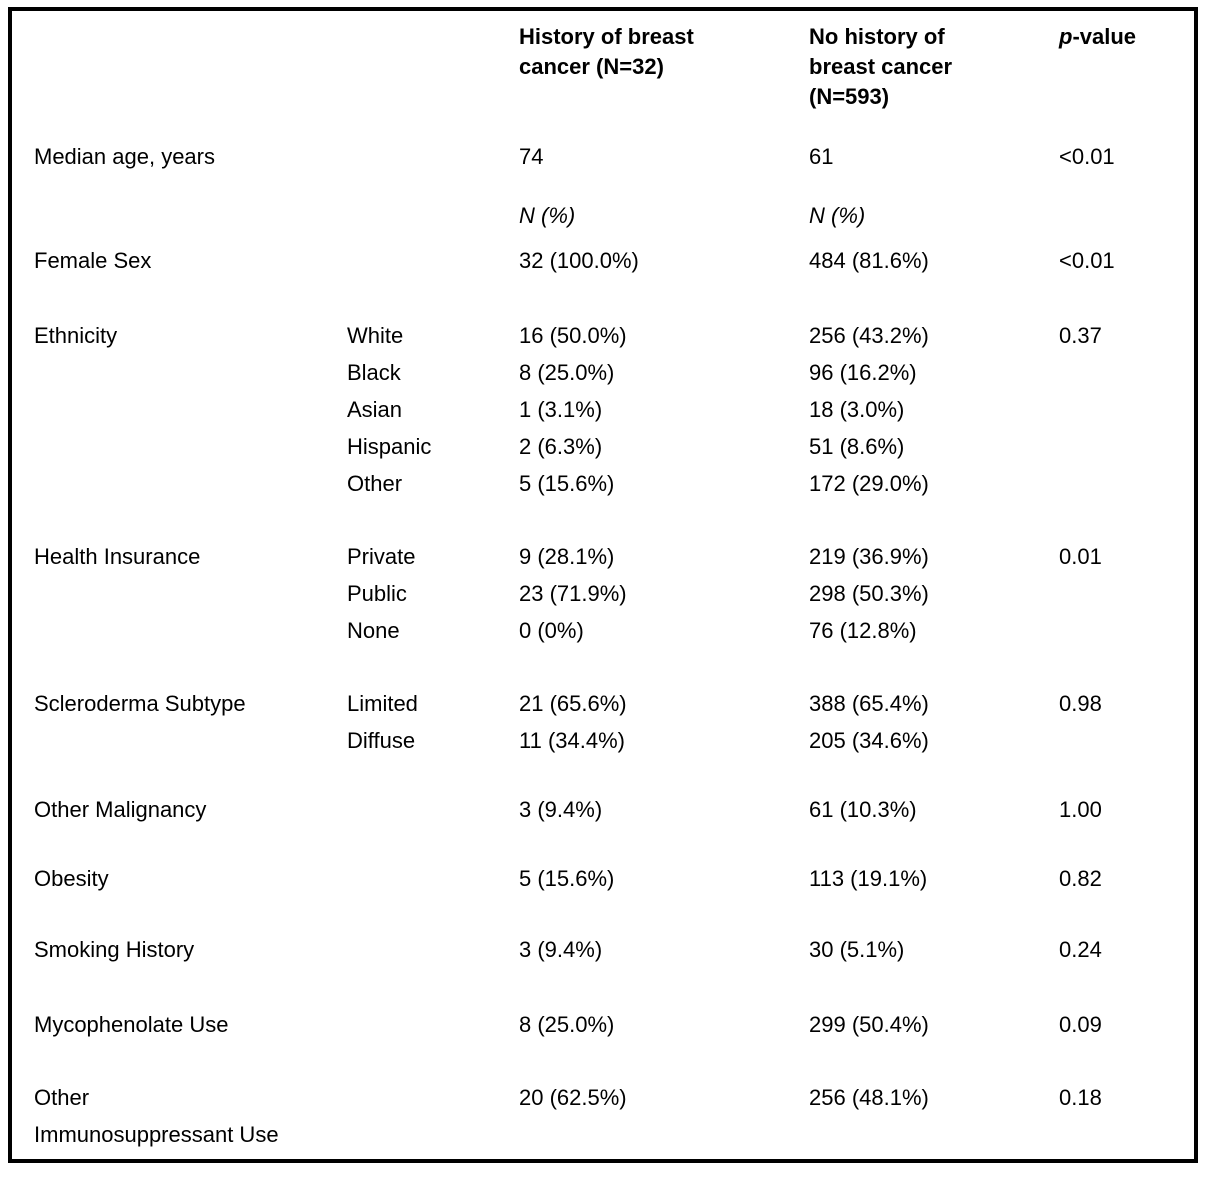 The image size is (1206, 1179). I want to click on col-header-pvalue: p-value, so click(1126, 74).